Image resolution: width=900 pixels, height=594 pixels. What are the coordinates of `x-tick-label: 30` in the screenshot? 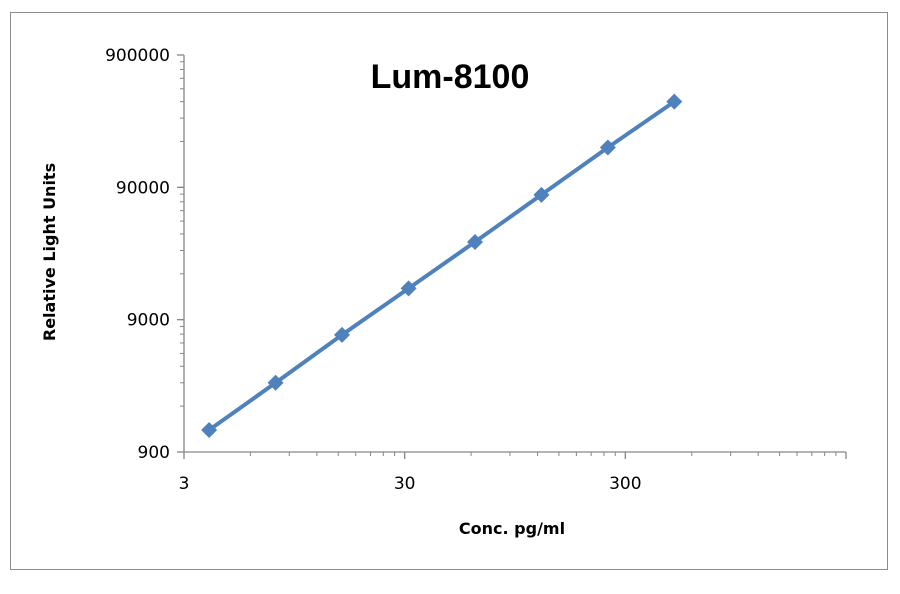 It's located at (405, 484).